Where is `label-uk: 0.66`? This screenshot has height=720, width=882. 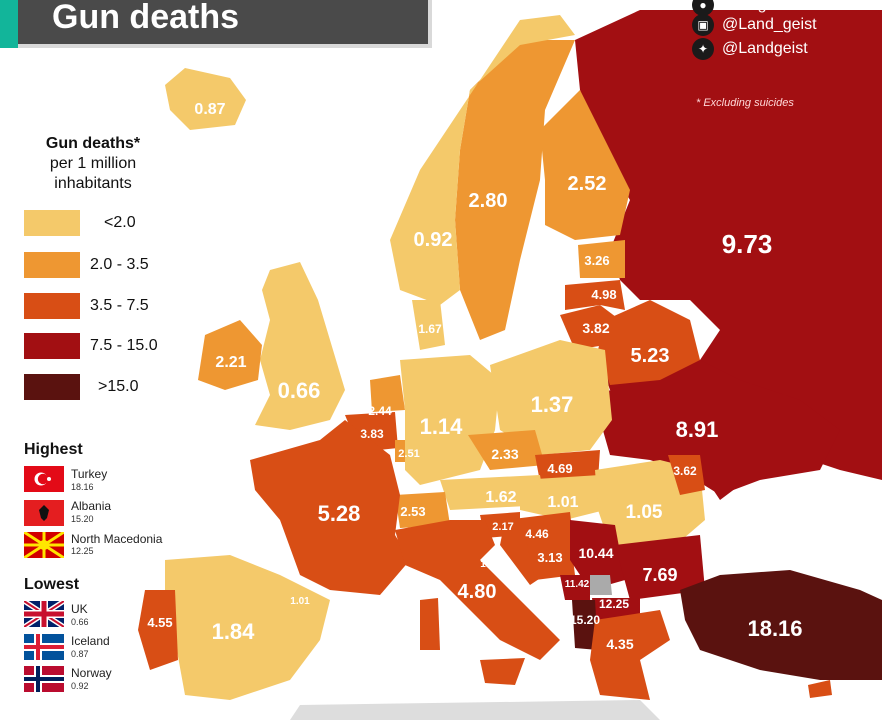 label-uk: 0.66 is located at coordinates (299, 390).